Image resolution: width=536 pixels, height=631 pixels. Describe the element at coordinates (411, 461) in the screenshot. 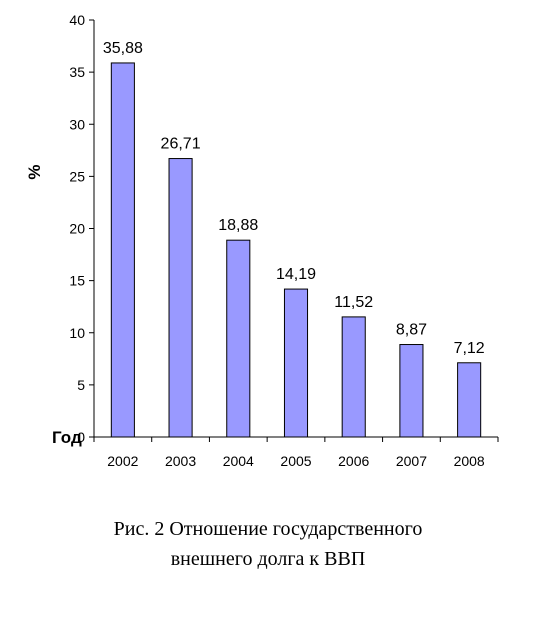

I see `x-tick-label-2007: 2007` at that location.